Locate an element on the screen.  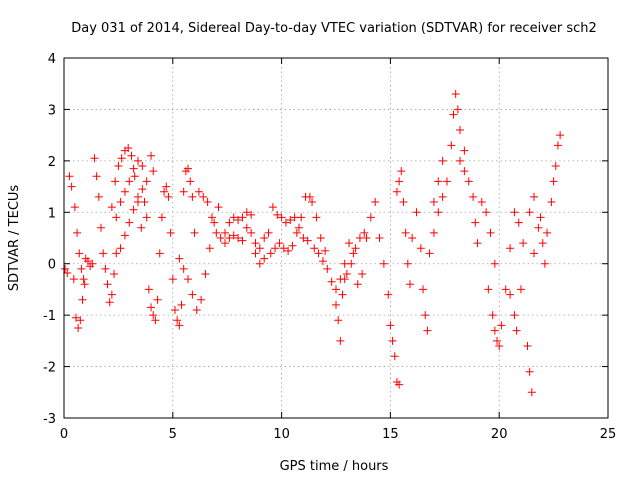
x-tick-label: 0 is located at coordinates (64, 434).